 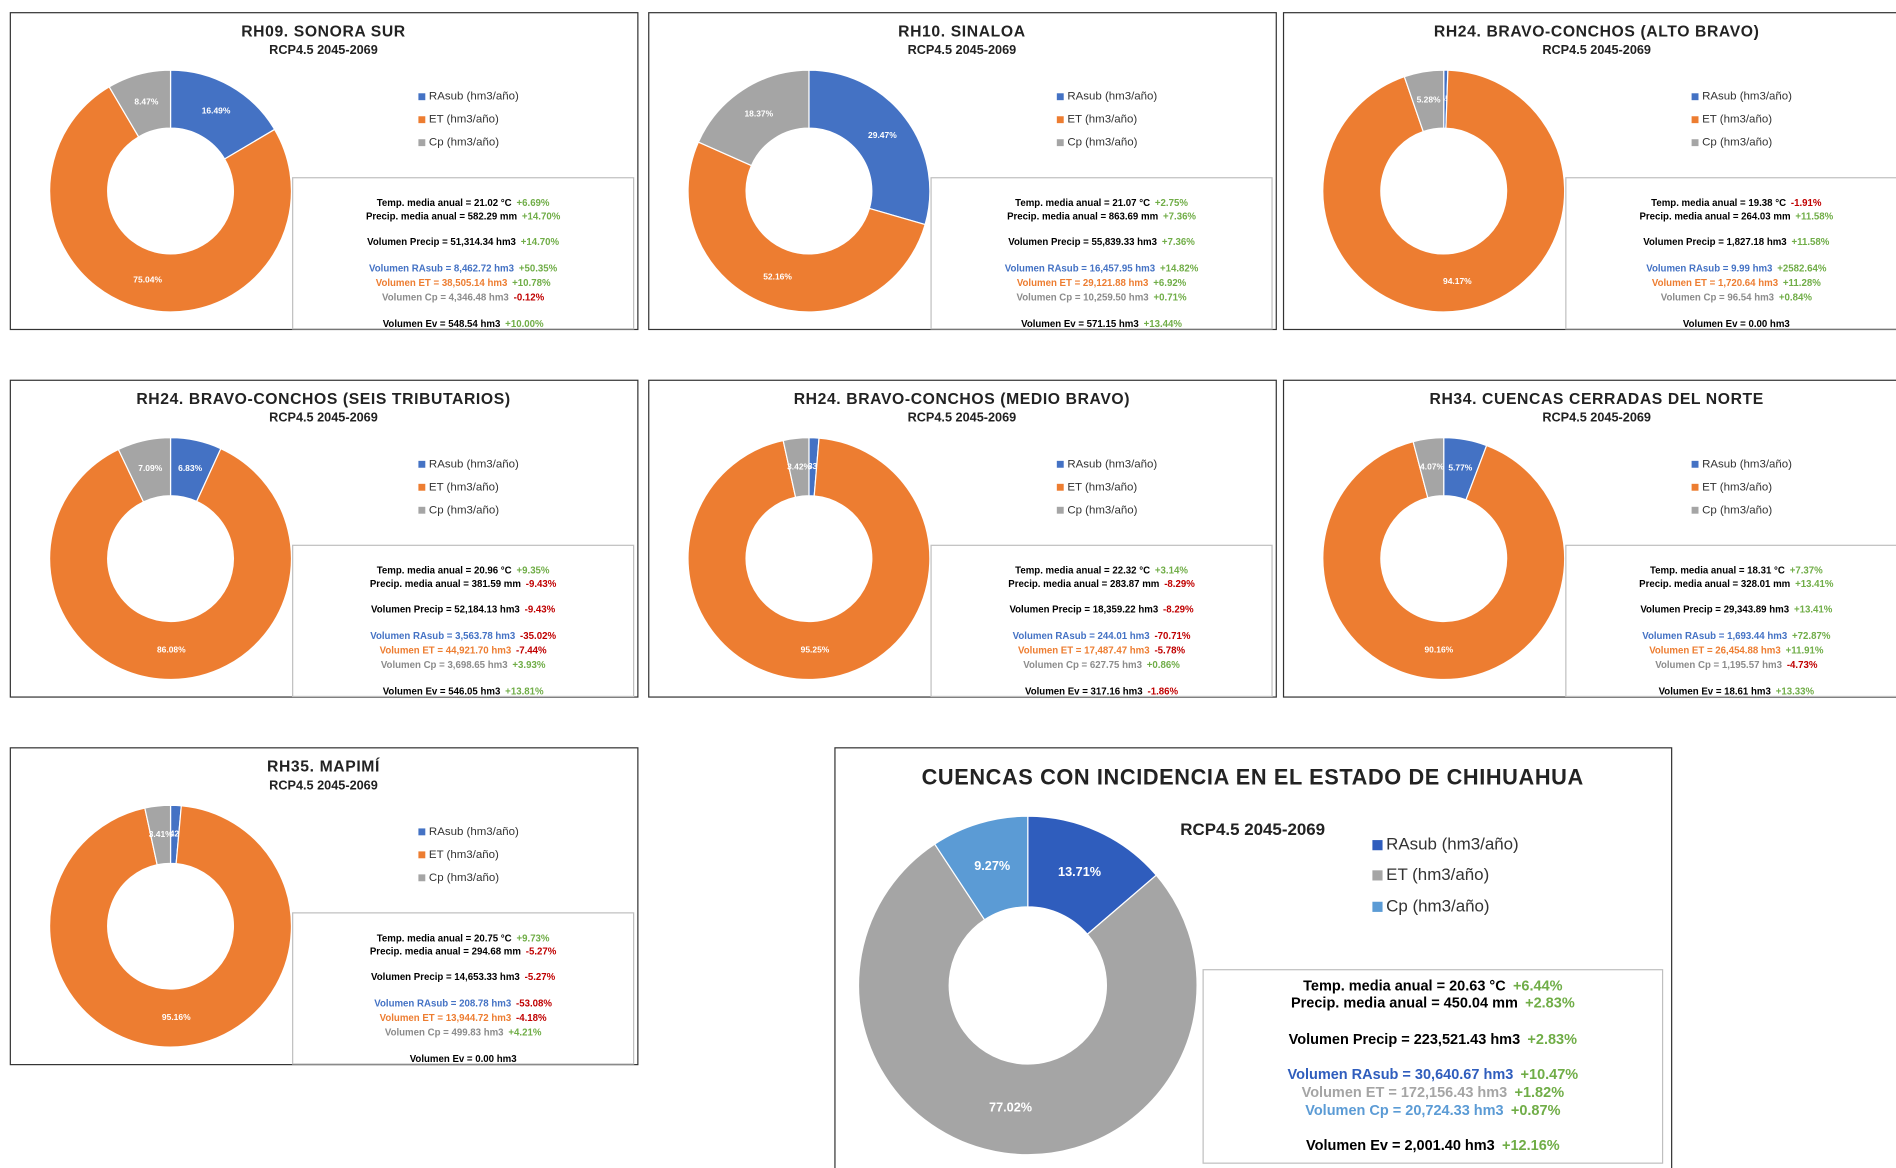 What do you see at coordinates (882, 135) in the screenshot?
I see `data-label: 29.47%` at bounding box center [882, 135].